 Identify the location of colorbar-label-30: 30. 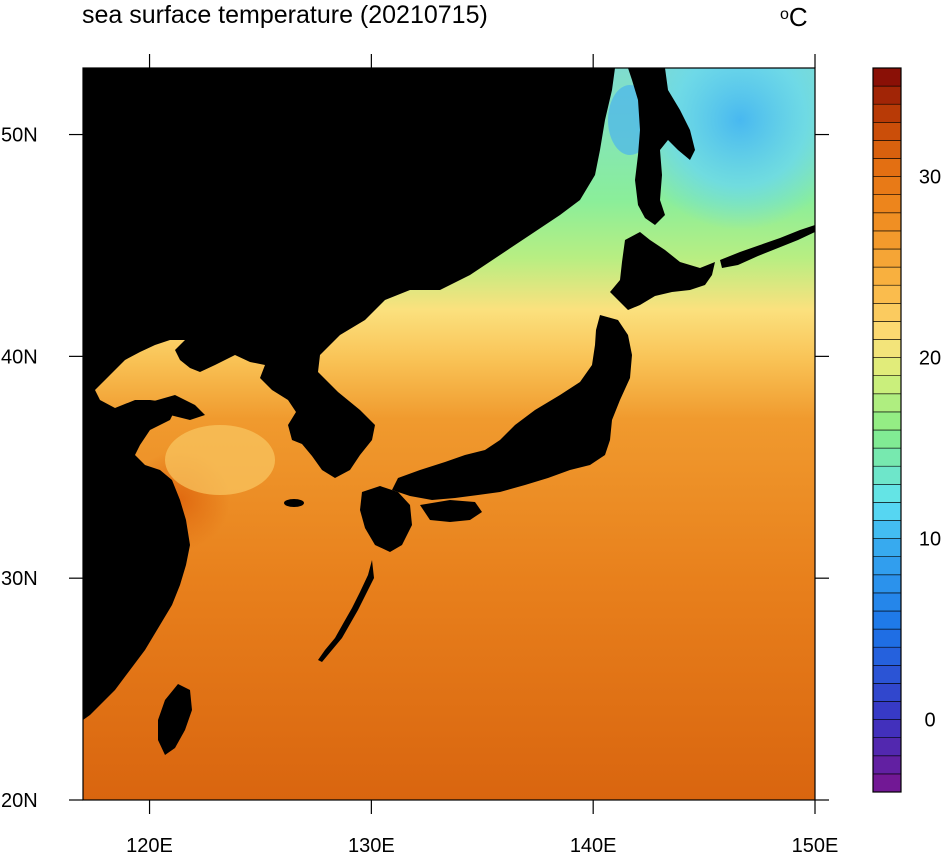
(930, 178).